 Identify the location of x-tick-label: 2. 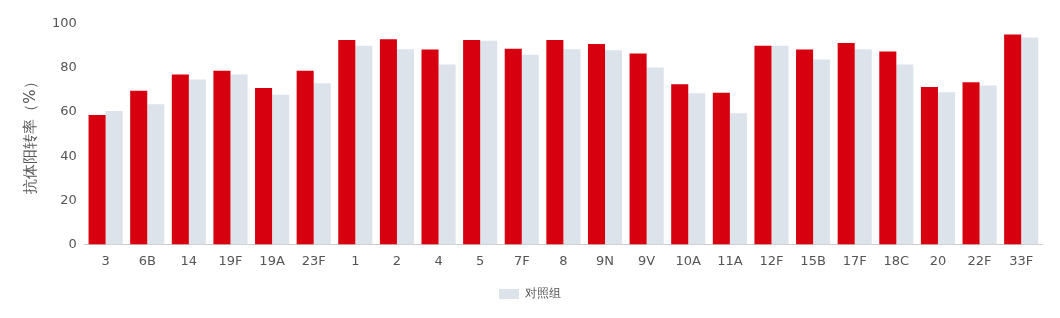
(397, 260).